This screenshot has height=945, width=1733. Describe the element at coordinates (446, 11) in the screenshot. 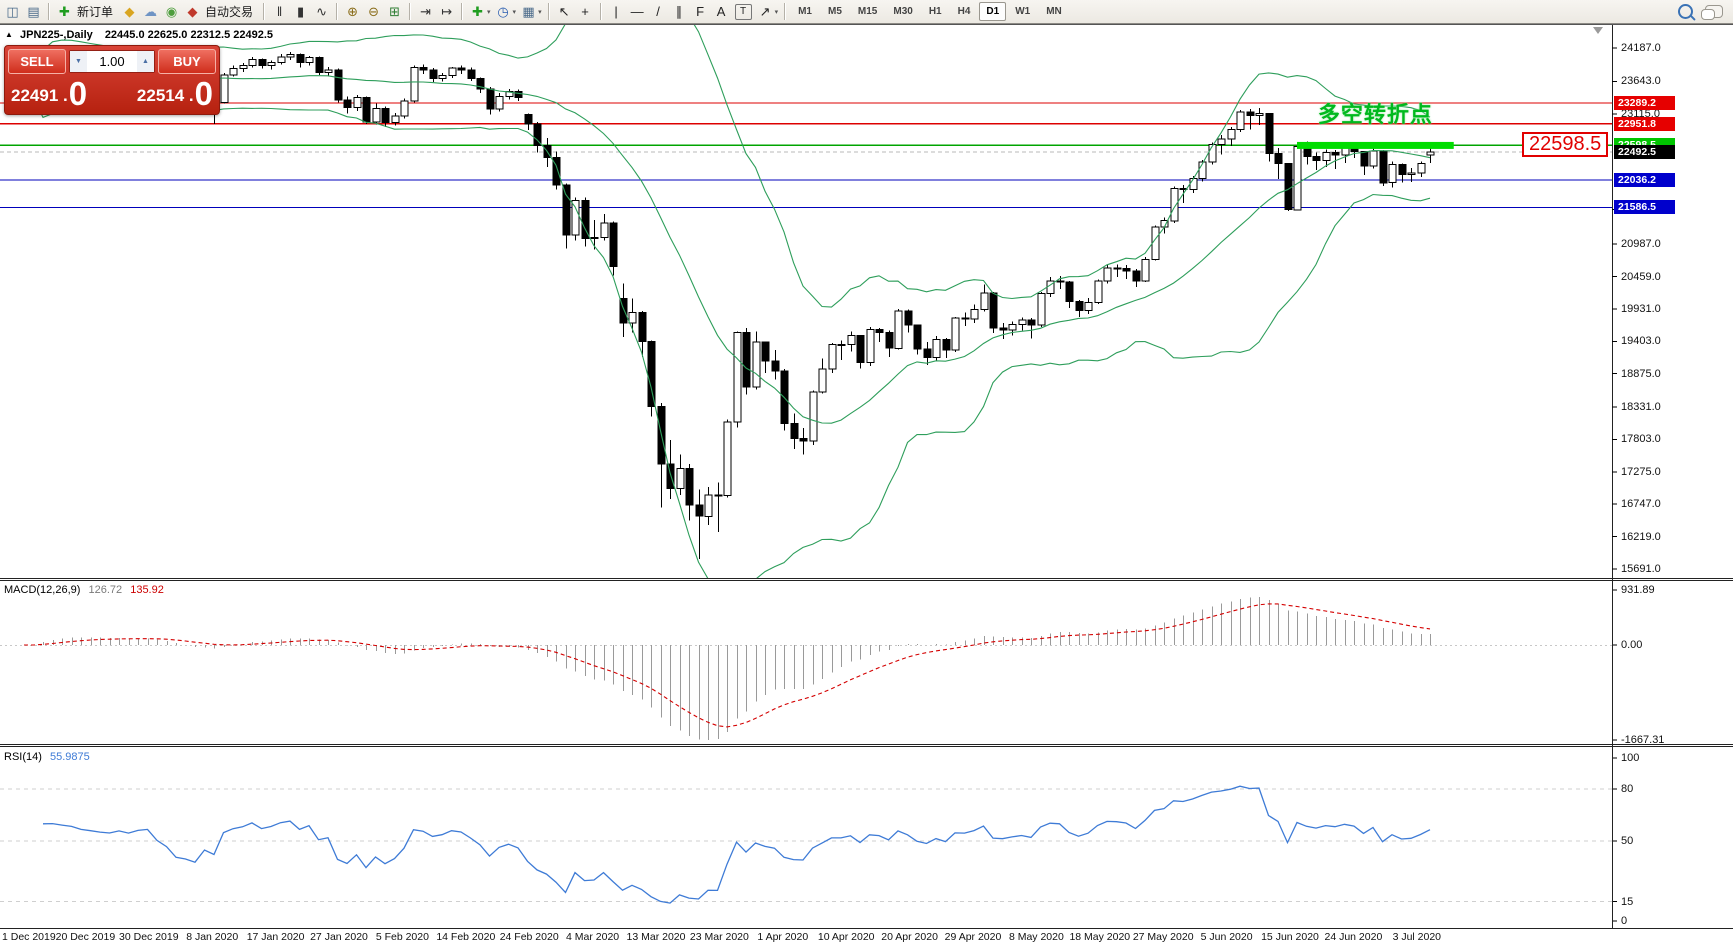

I see `chart-shift-icon: ↦` at that location.